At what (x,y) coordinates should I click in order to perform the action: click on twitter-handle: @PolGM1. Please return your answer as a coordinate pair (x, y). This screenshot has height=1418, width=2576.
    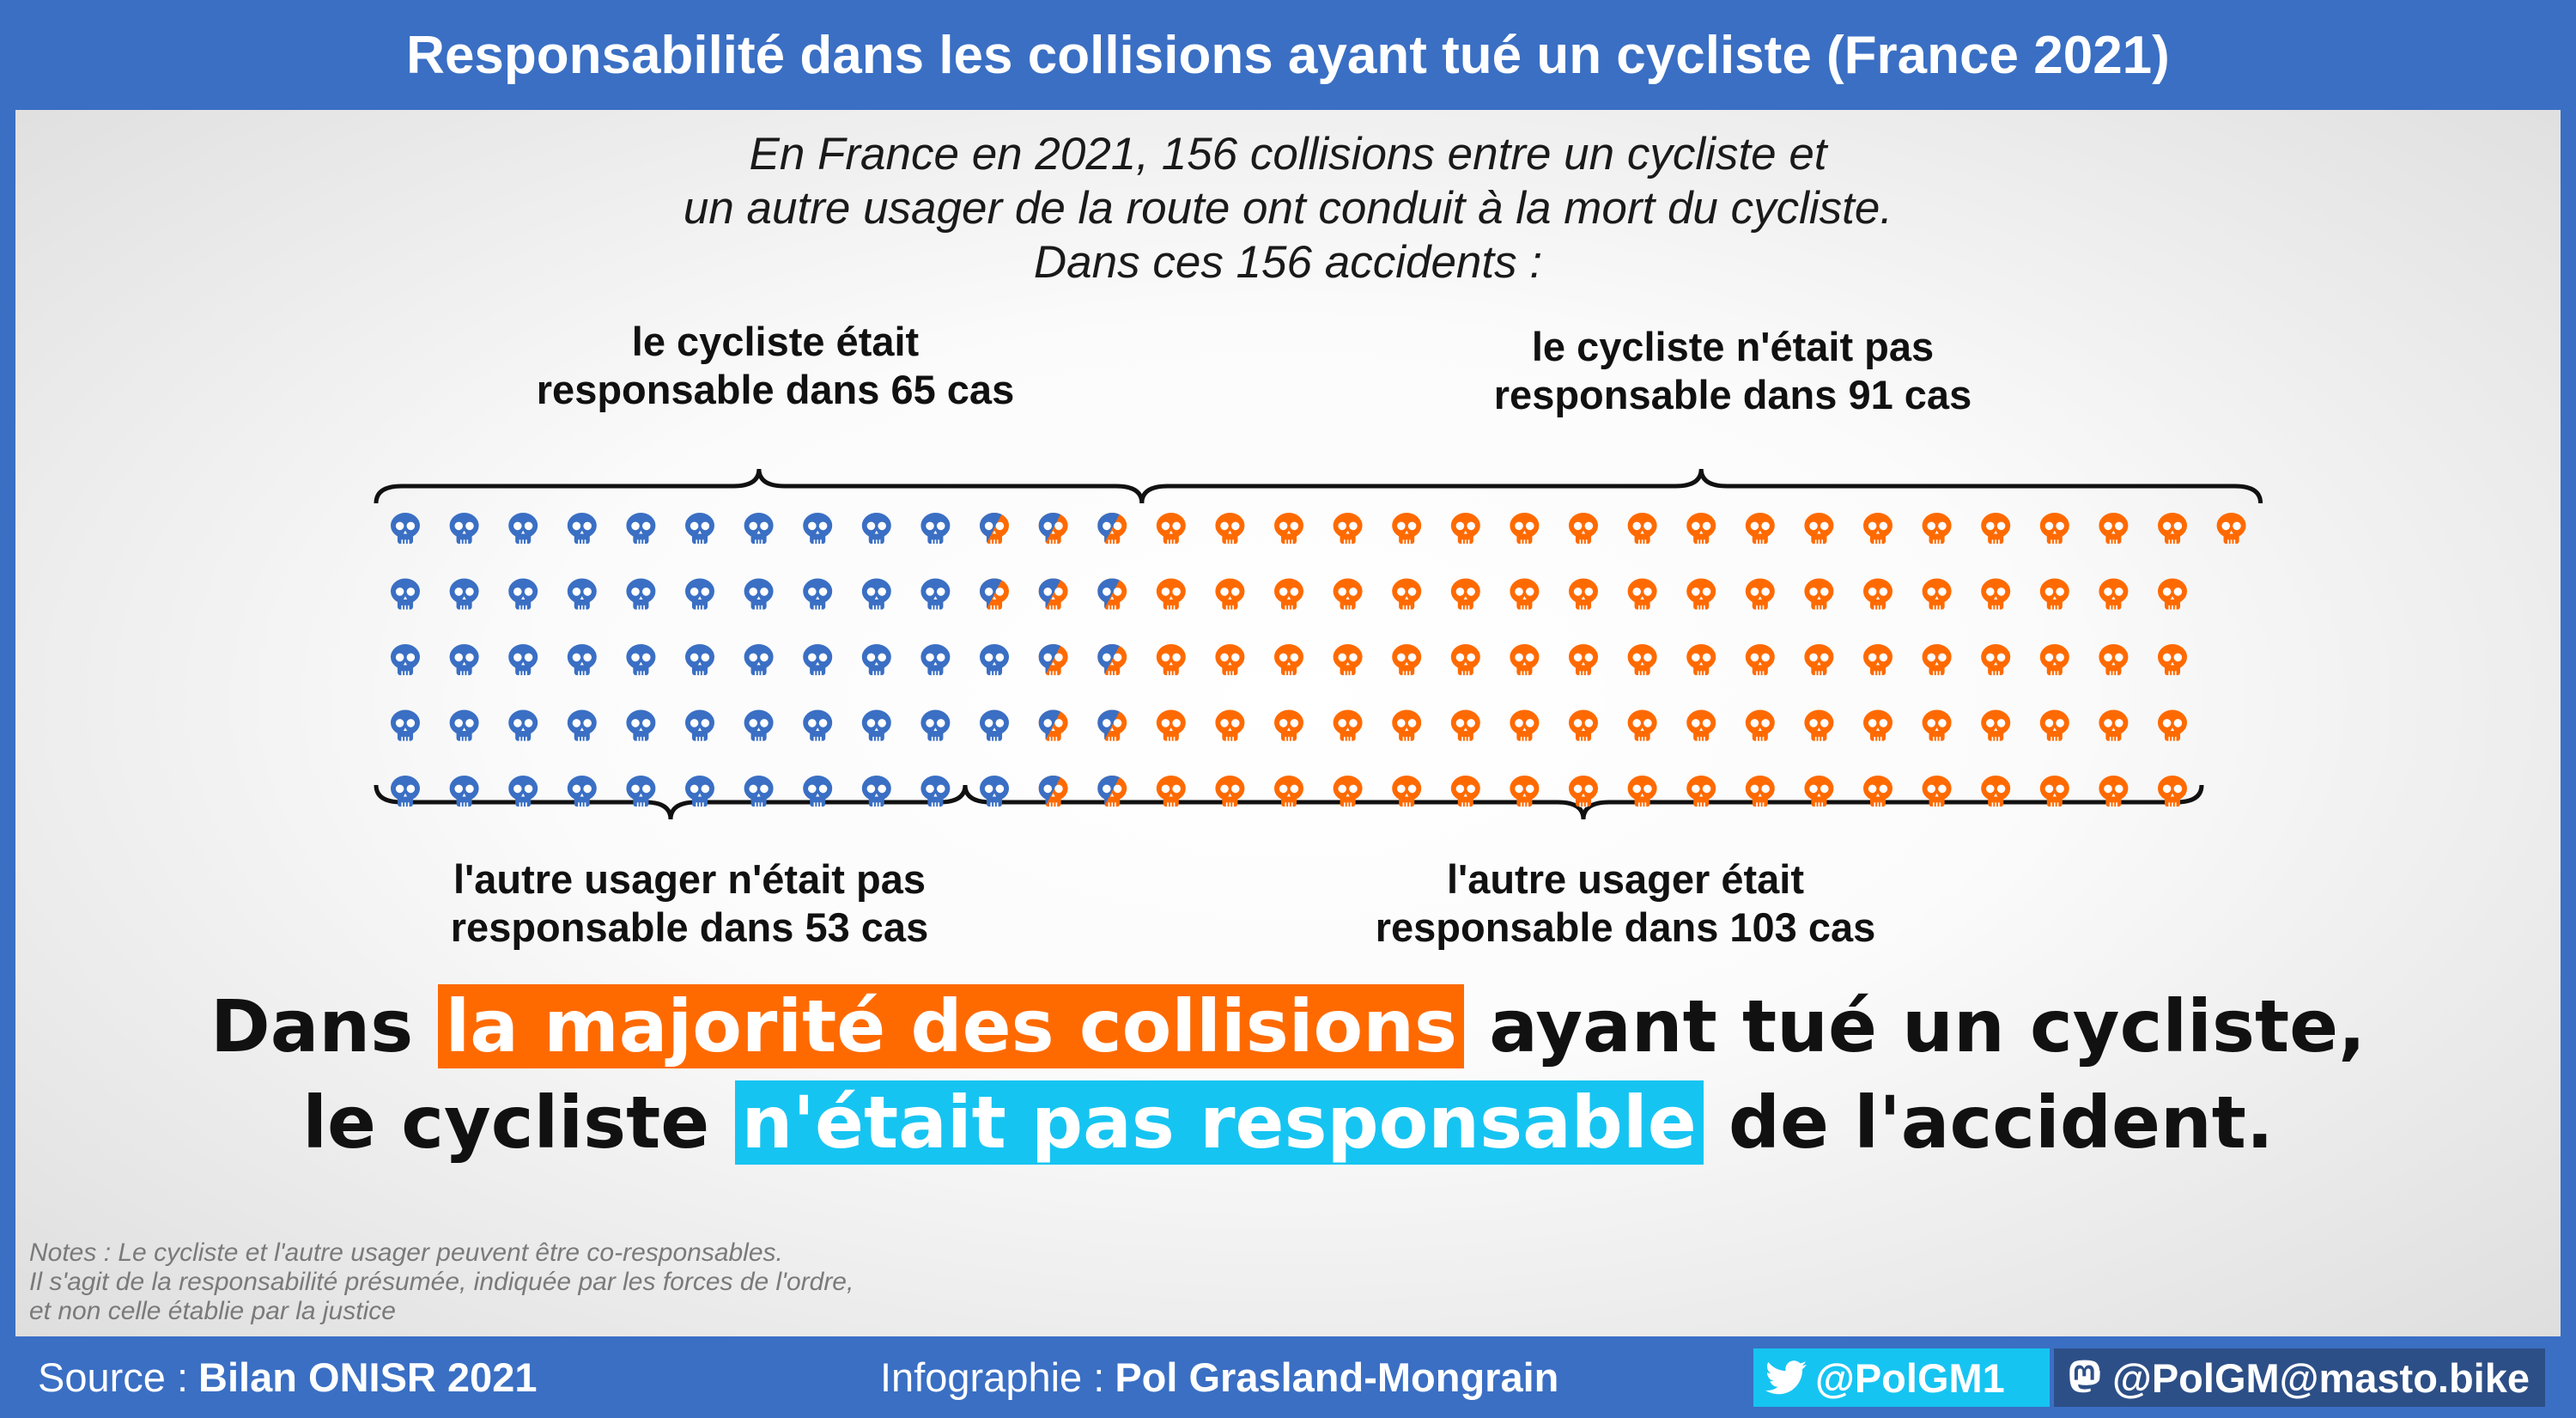
    Looking at the image, I should click on (1902, 1378).